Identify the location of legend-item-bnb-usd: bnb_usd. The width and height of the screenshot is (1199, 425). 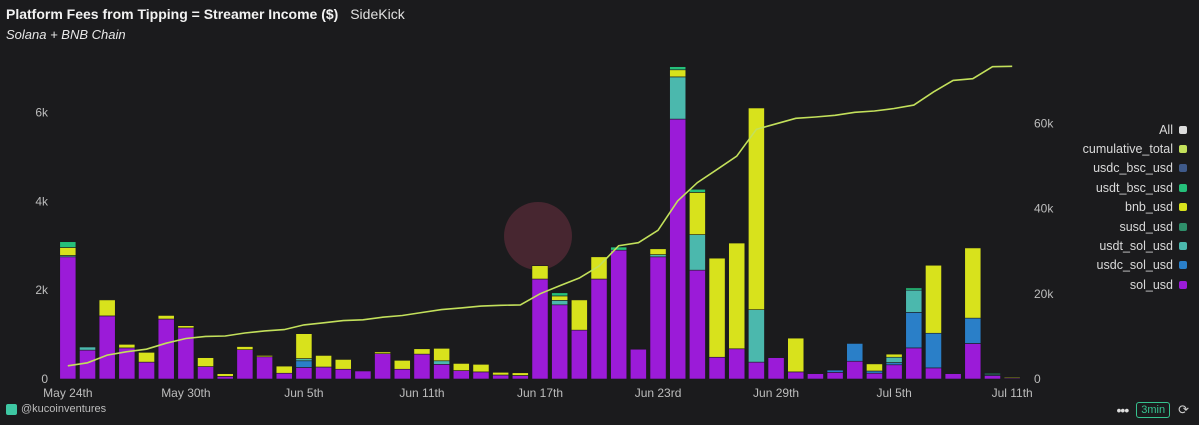
(1122, 207).